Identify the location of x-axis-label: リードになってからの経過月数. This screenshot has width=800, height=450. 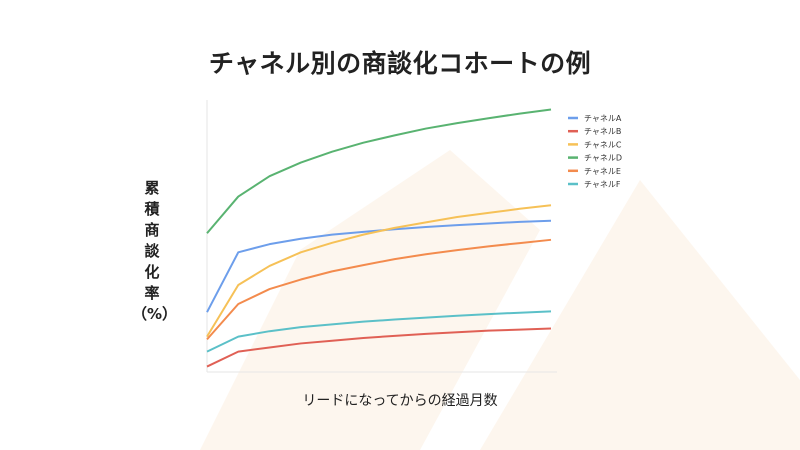
(400, 401).